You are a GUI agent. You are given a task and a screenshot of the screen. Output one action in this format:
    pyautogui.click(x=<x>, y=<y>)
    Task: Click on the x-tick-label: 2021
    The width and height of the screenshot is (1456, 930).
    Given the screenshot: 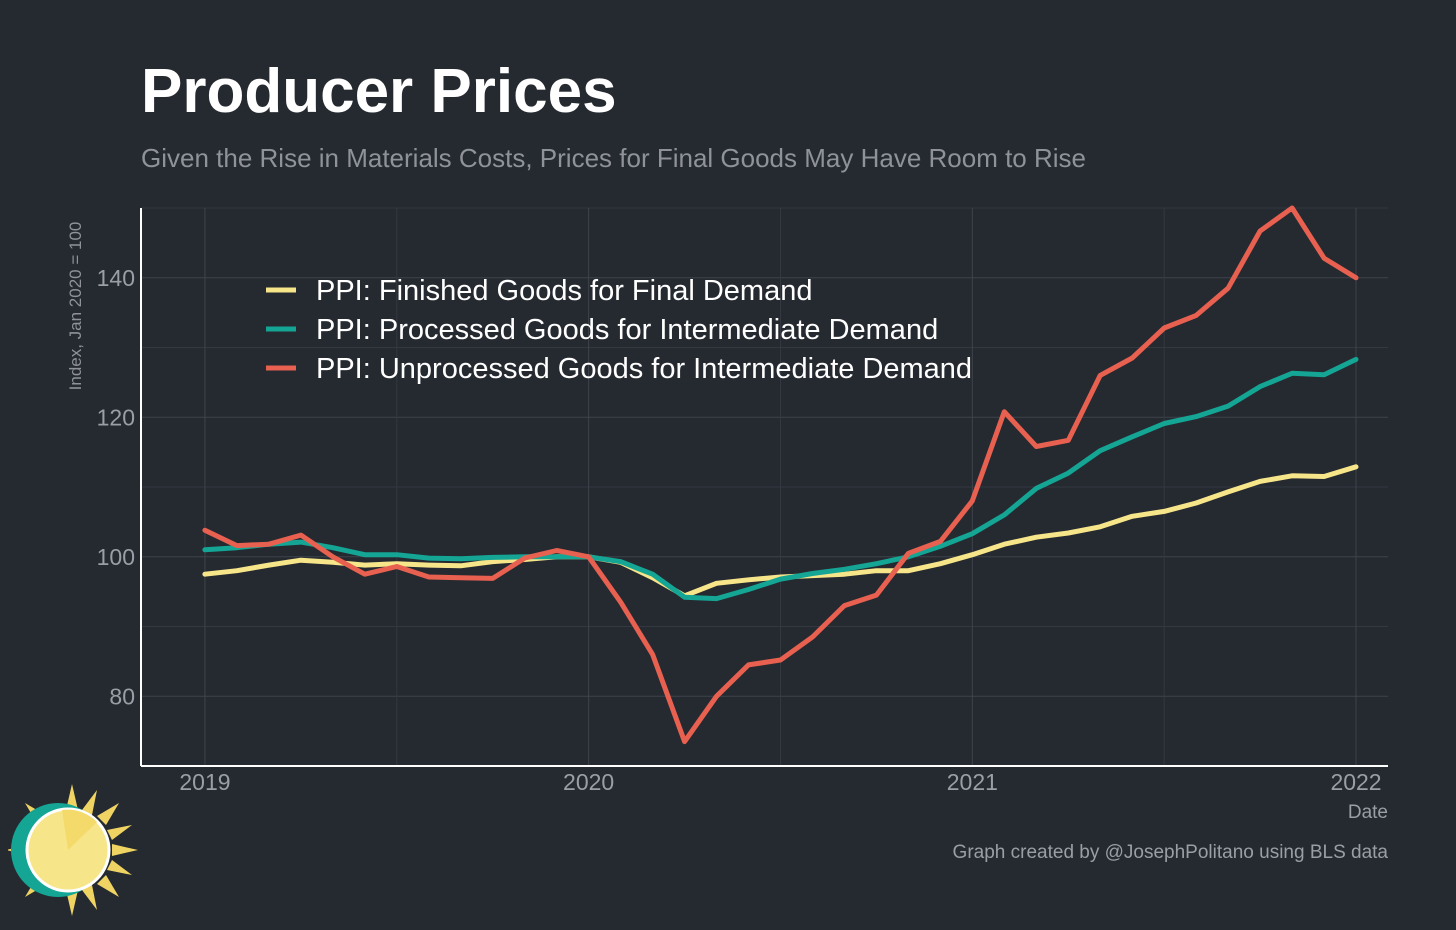 What is the action you would take?
    pyautogui.click(x=972, y=782)
    